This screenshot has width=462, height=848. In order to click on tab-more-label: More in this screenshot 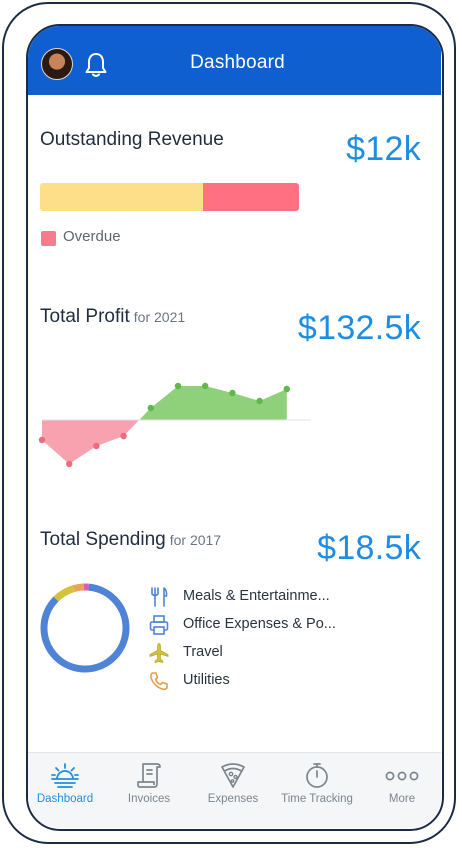, I will do `click(402, 799)`.